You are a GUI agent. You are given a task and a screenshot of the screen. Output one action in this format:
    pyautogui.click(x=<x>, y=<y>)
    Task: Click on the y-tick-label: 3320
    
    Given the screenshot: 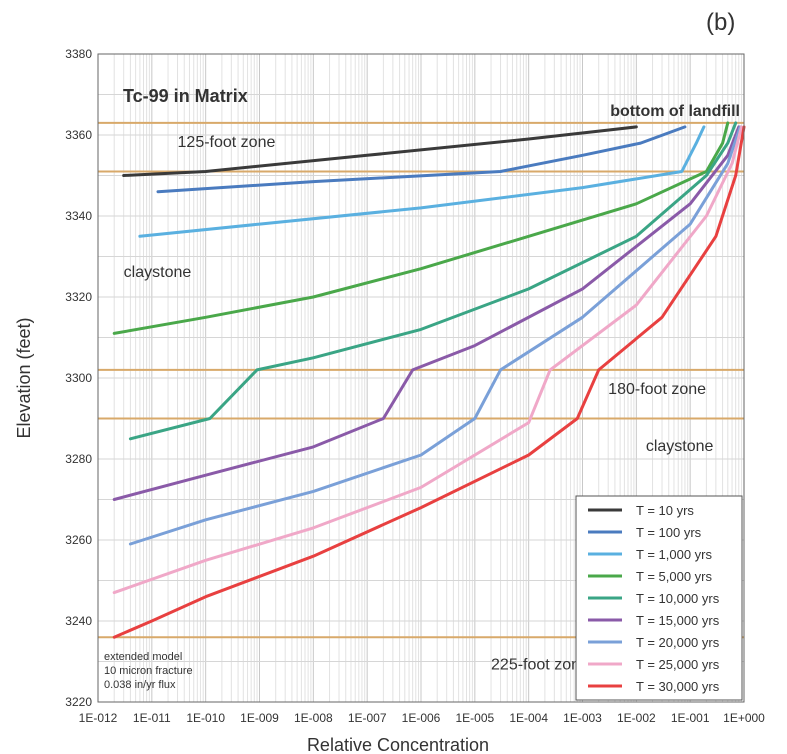 What is the action you would take?
    pyautogui.click(x=78, y=297)
    